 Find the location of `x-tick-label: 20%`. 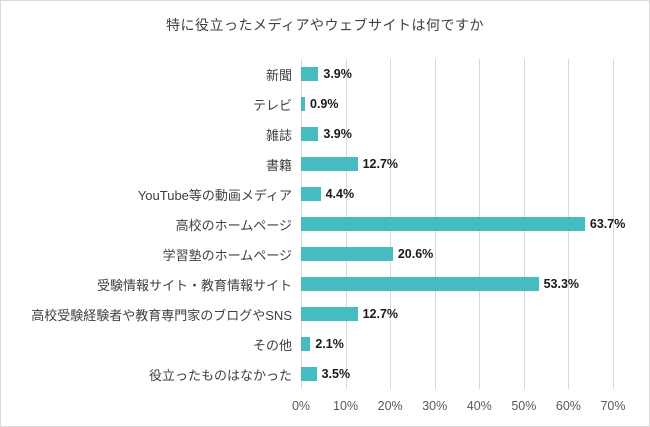

x-tick-label: 20% is located at coordinates (390, 406).